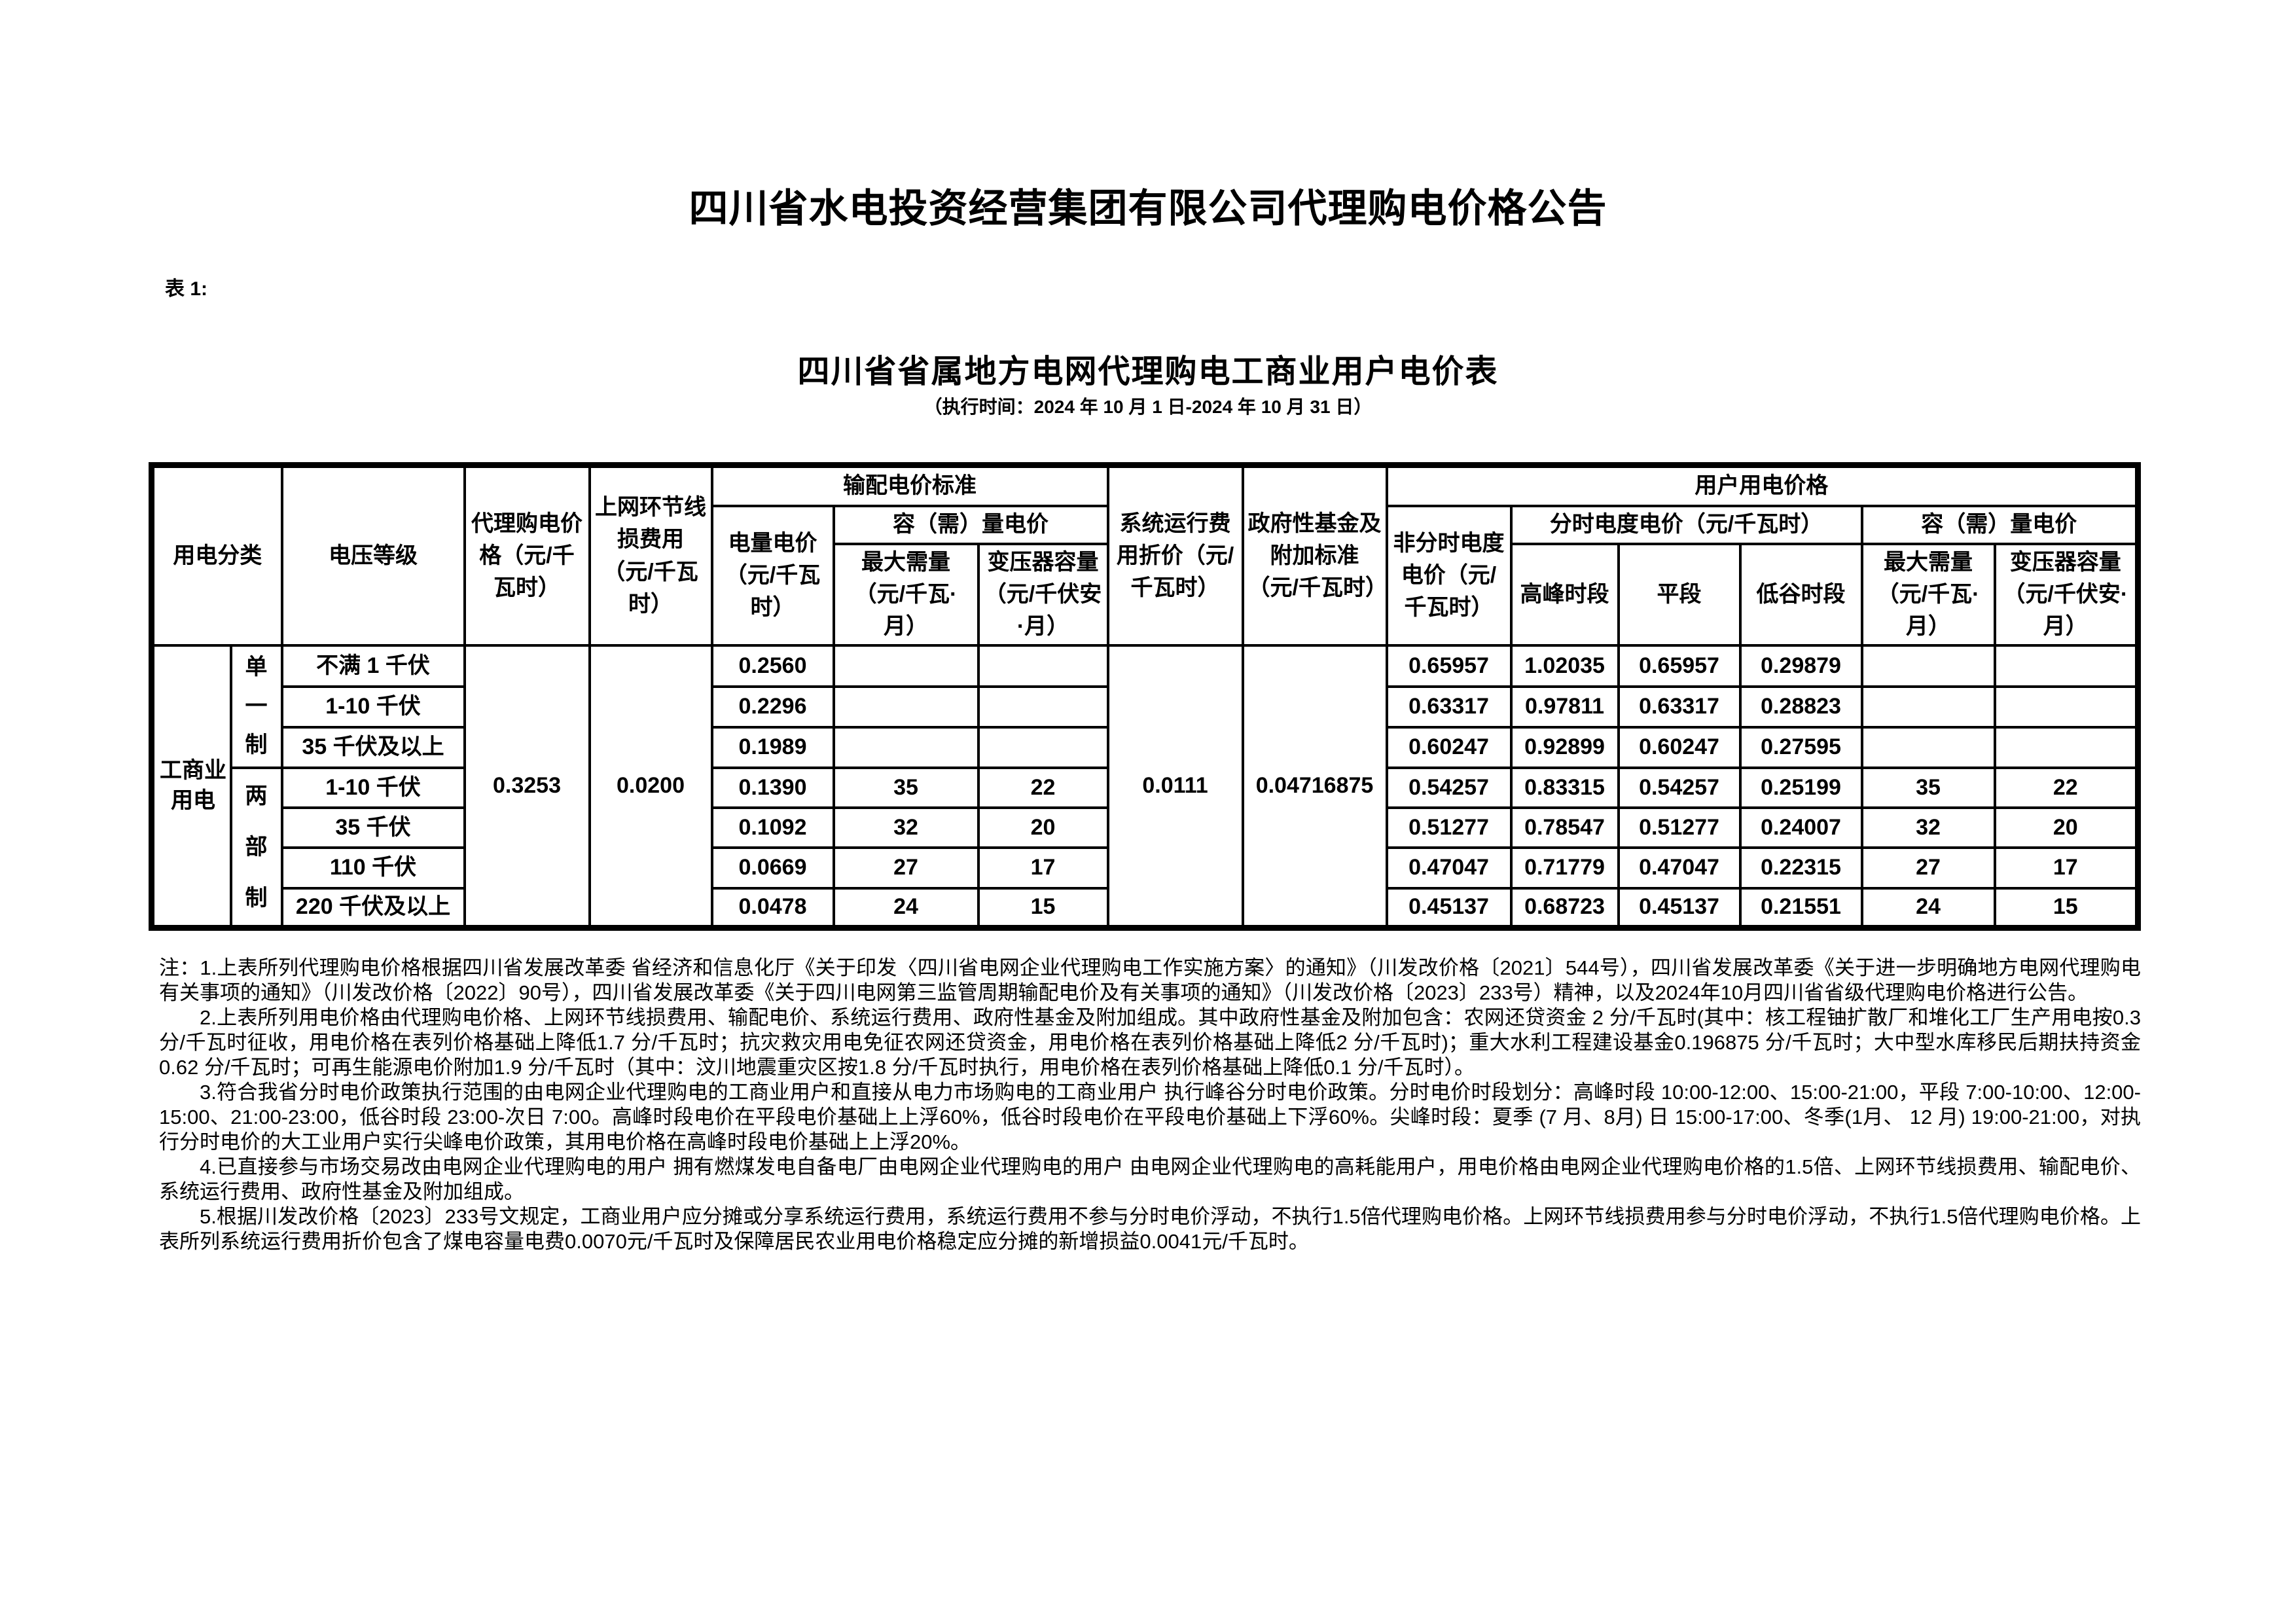  I want to click on cell-flat: 0.51277, so click(1679, 828).